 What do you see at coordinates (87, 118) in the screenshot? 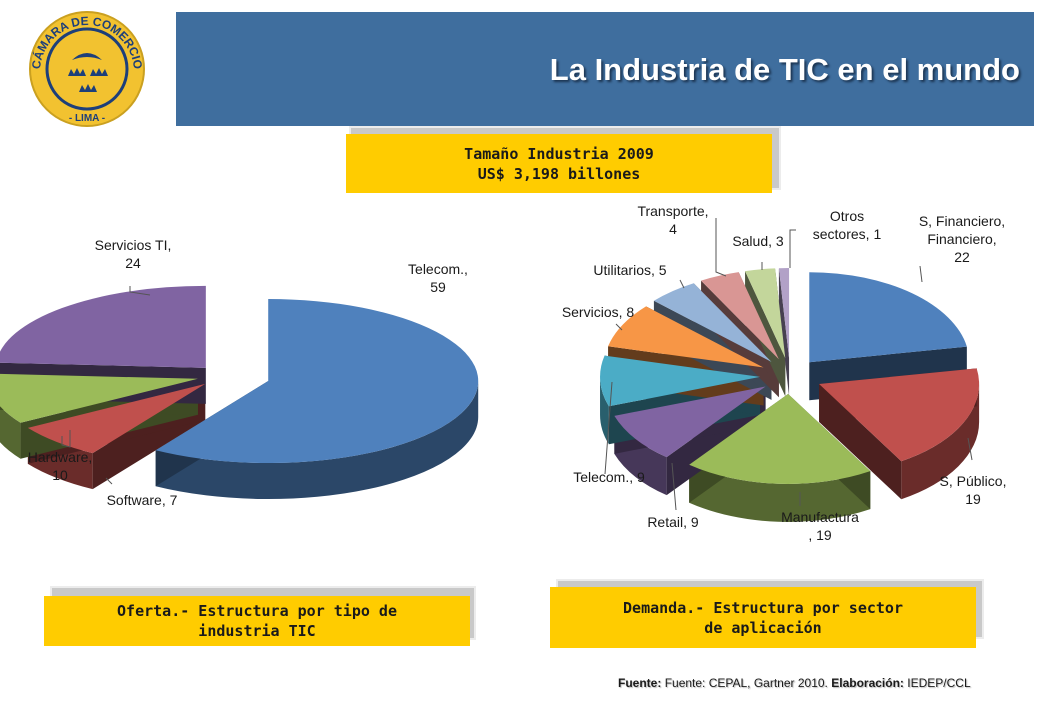
I see `svg-text: - LIMA -` at bounding box center [87, 118].